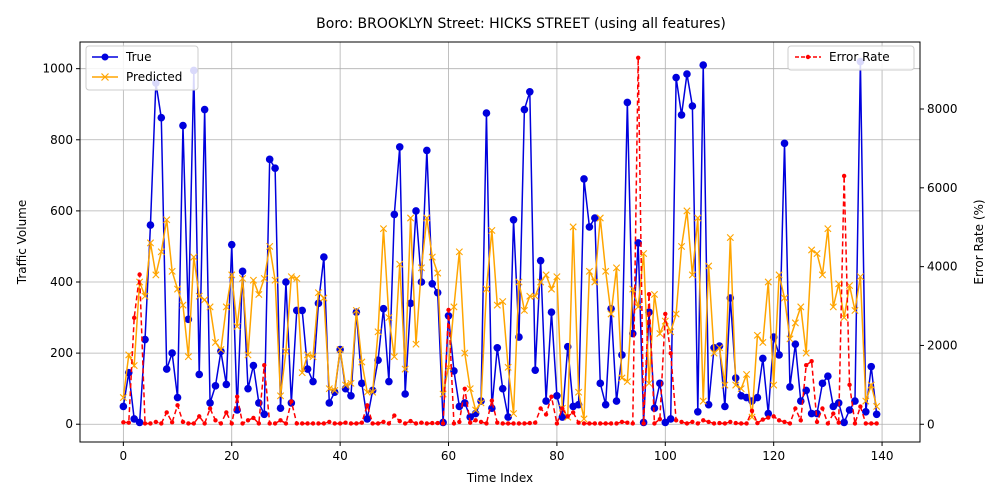 This screenshot has width=1000, height=500. I want to click on legend-predicted-marker, so click(105, 77).